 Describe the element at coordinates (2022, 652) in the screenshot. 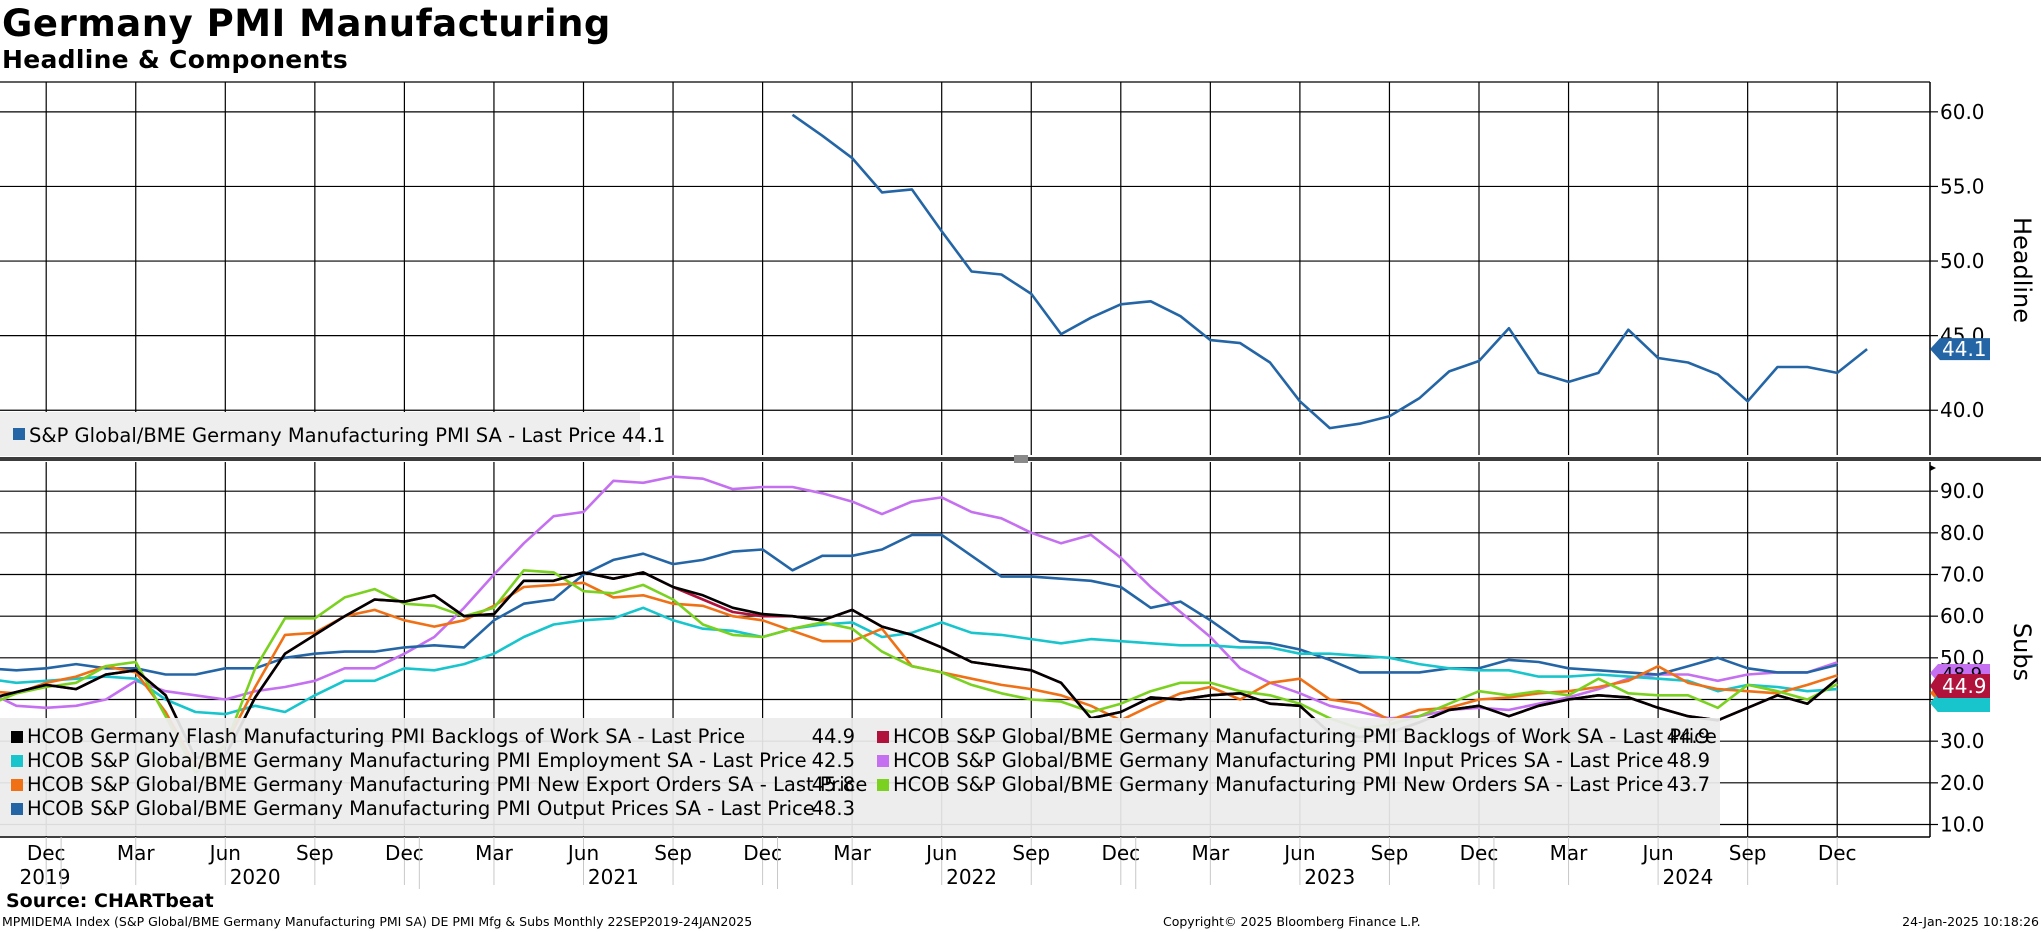

I see `y-axis-title-subs: Subs` at that location.